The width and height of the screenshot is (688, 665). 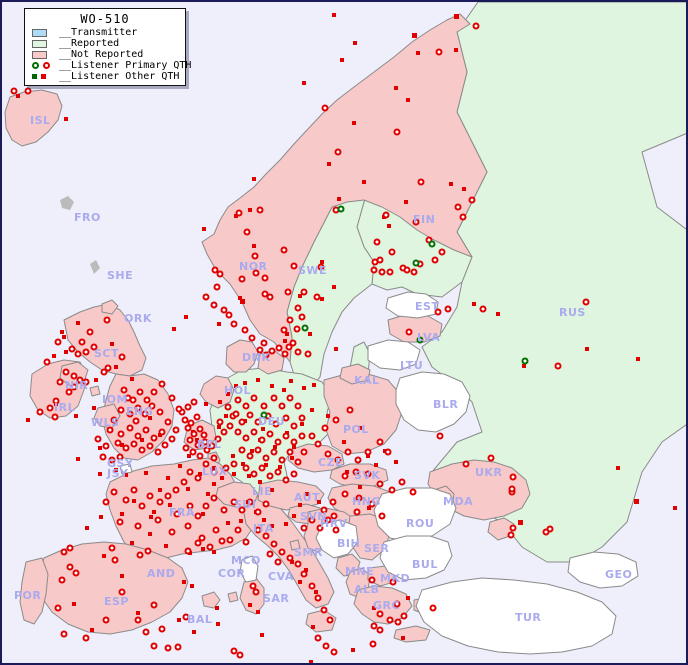 What do you see at coordinates (355, 374) in the screenshot?
I see `region-kal` at bounding box center [355, 374].